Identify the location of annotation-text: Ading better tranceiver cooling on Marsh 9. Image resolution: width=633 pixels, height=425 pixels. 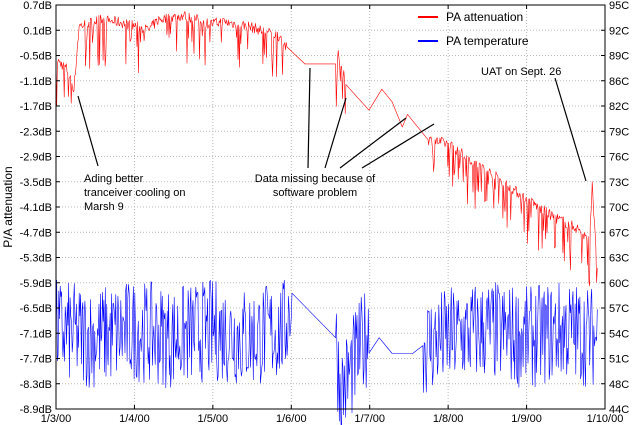
(135, 193).